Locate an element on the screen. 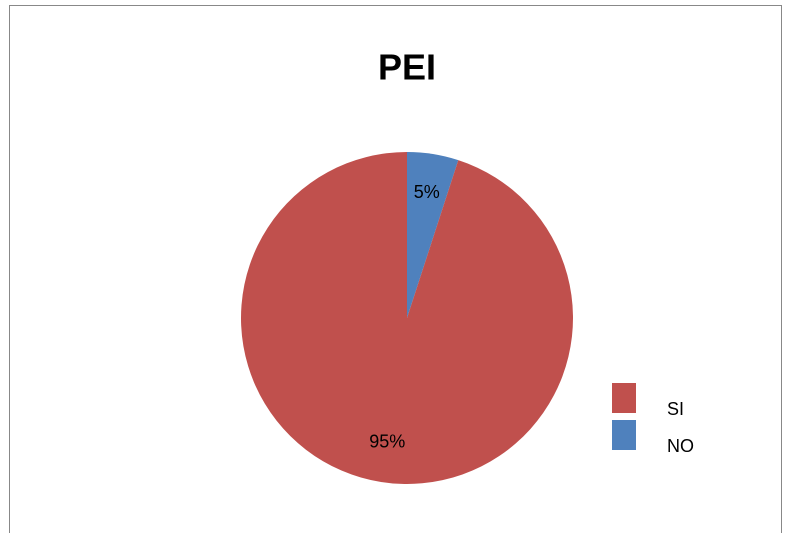  chart-title: PEI is located at coordinates (407, 67).